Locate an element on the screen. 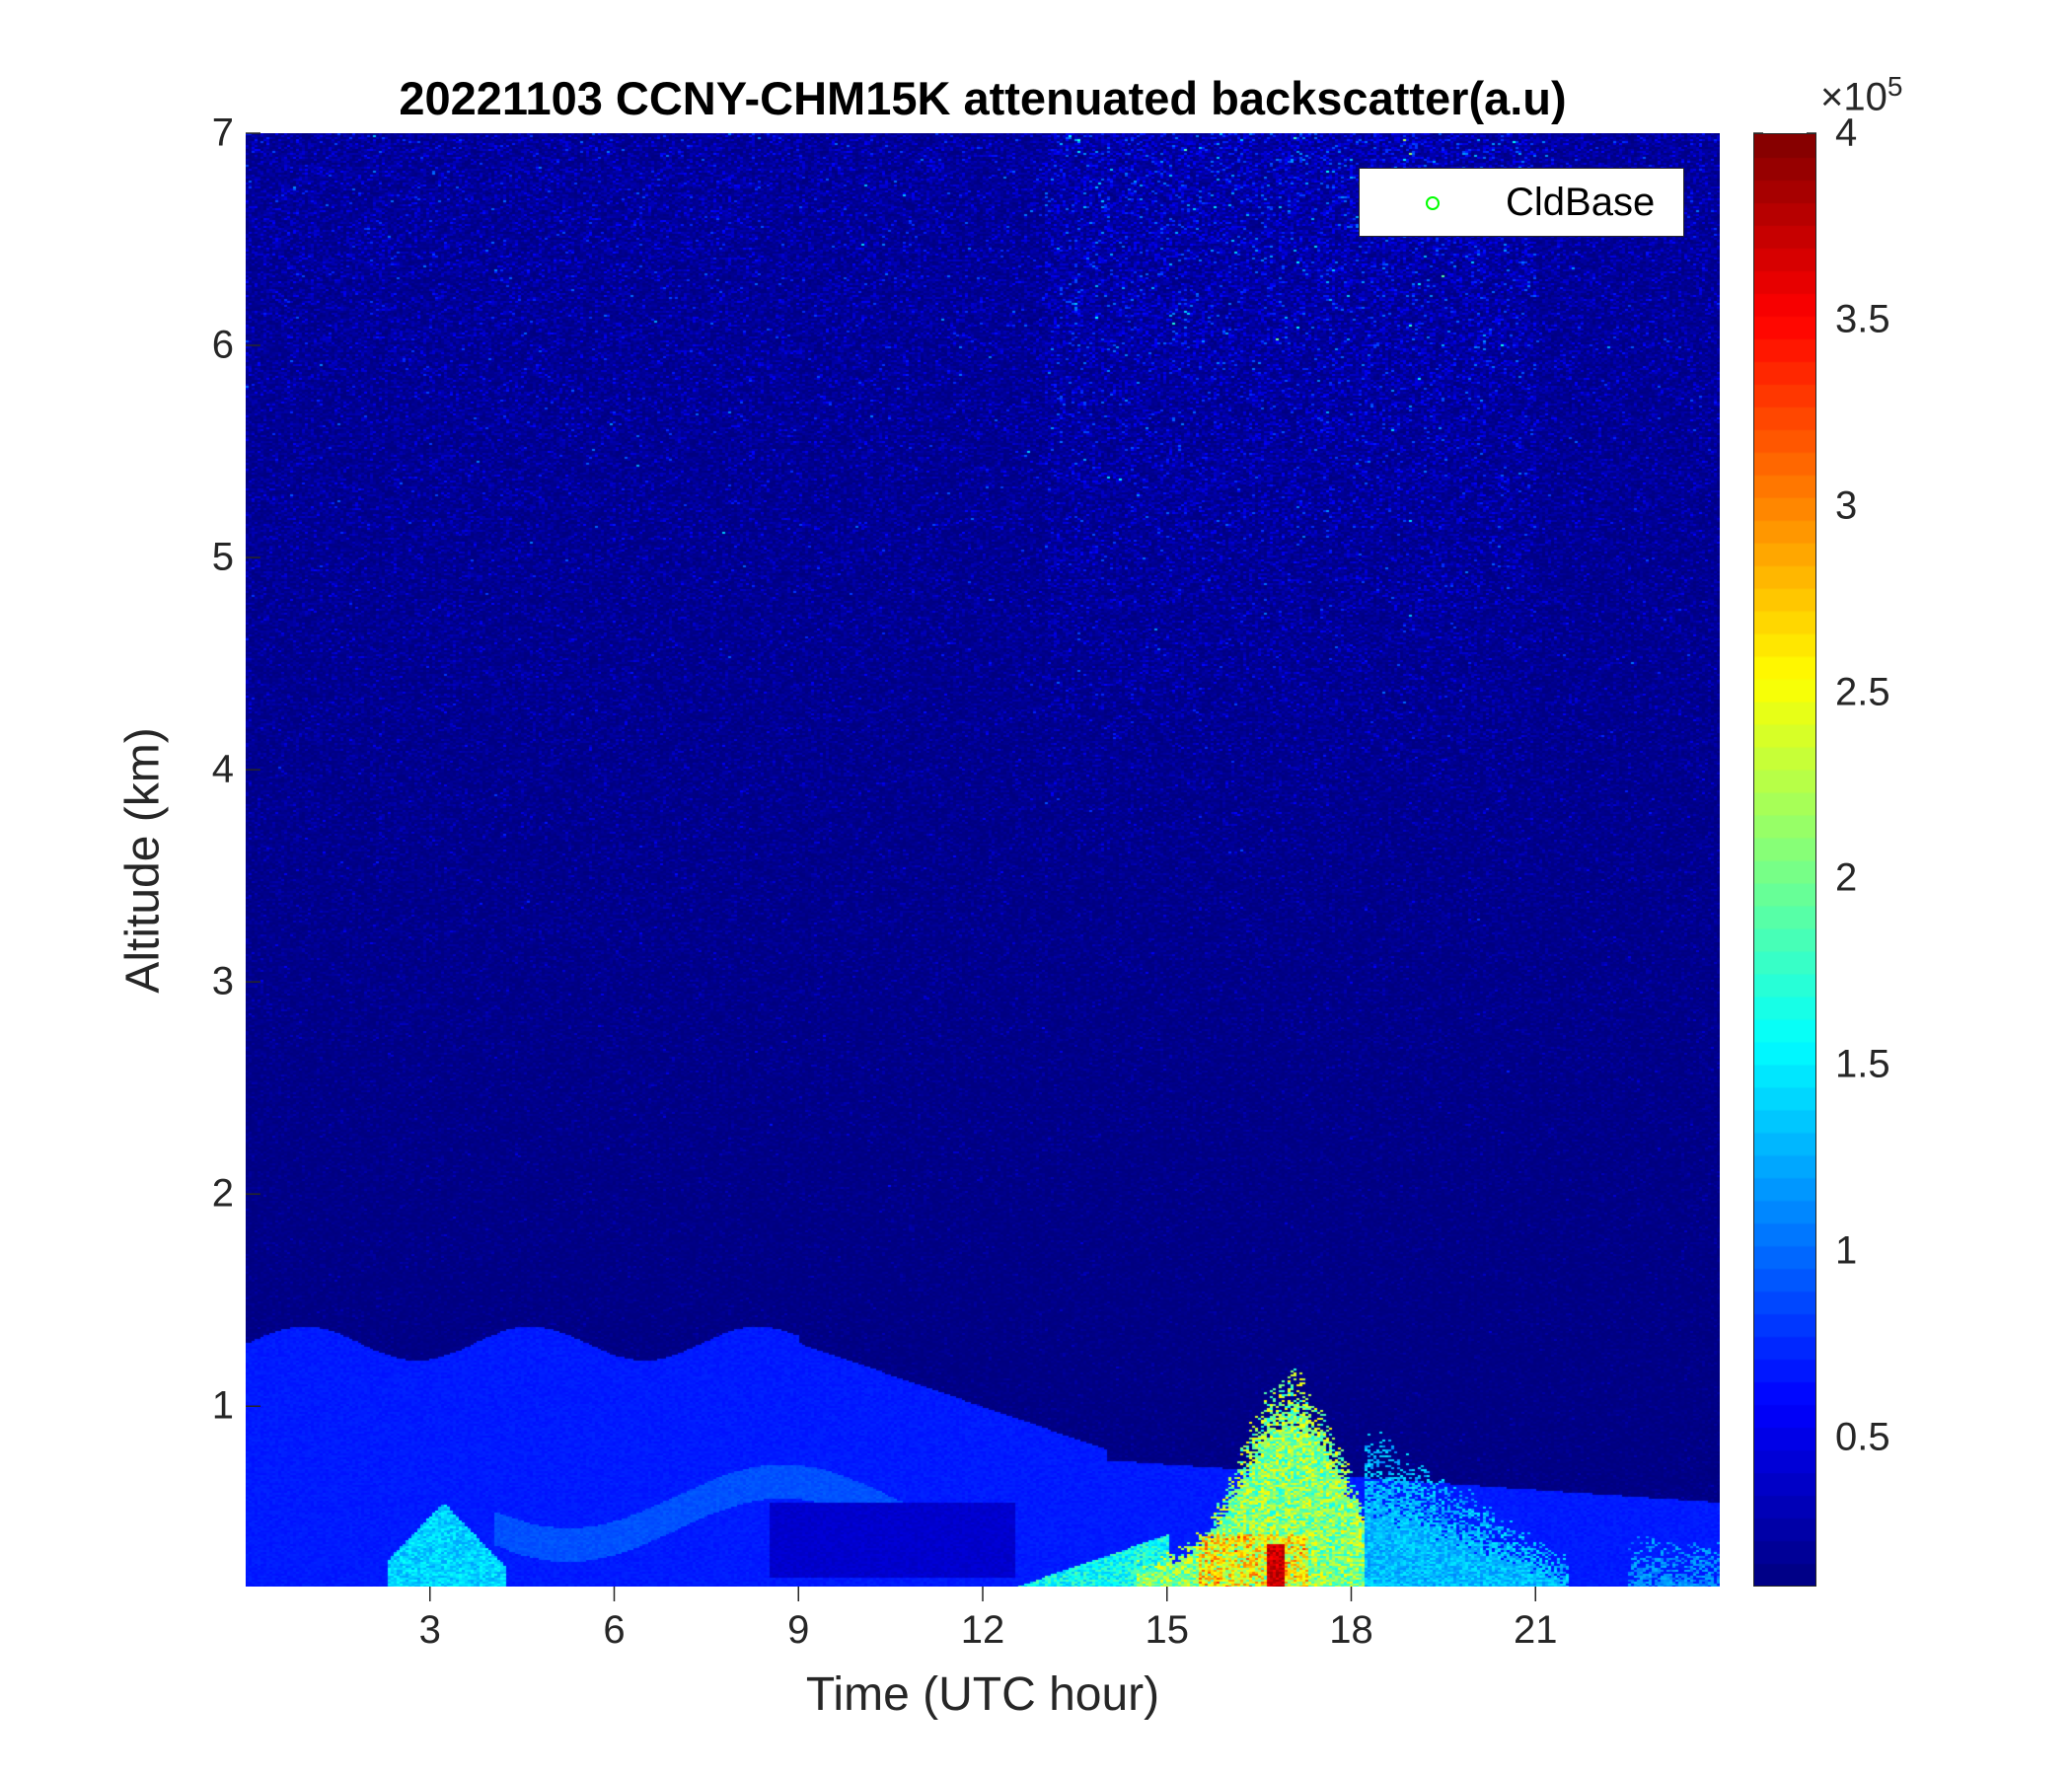 The height and width of the screenshot is (1776, 2072). colorbar-tick-label: 4 is located at coordinates (1847, 133).